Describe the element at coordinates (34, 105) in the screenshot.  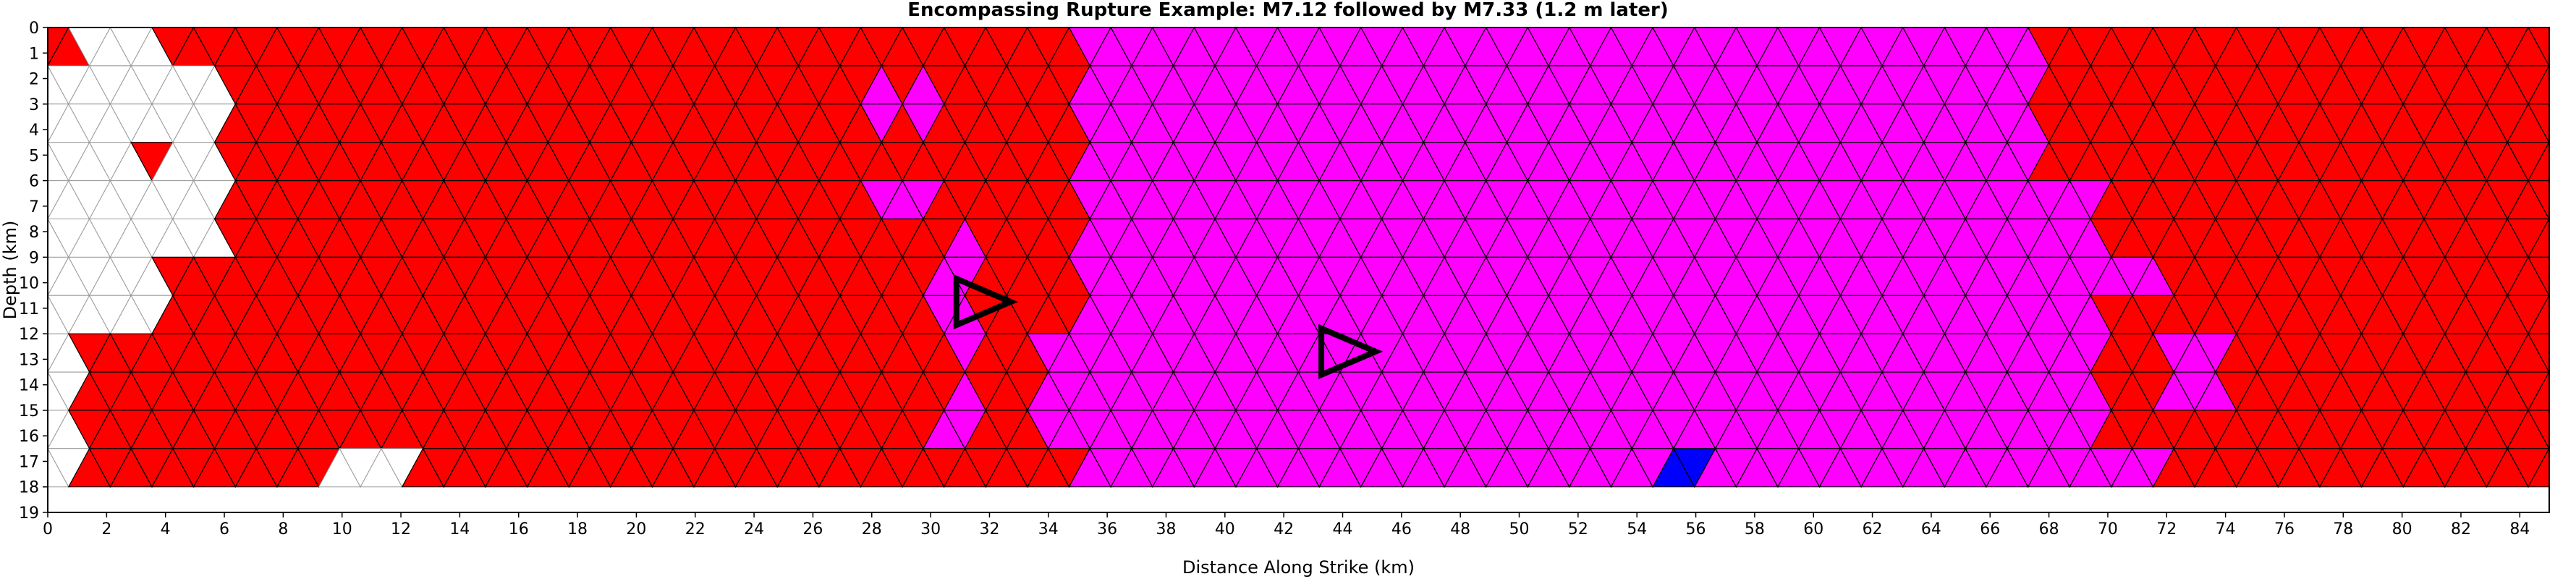
I see `y-tick-label: 3` at that location.